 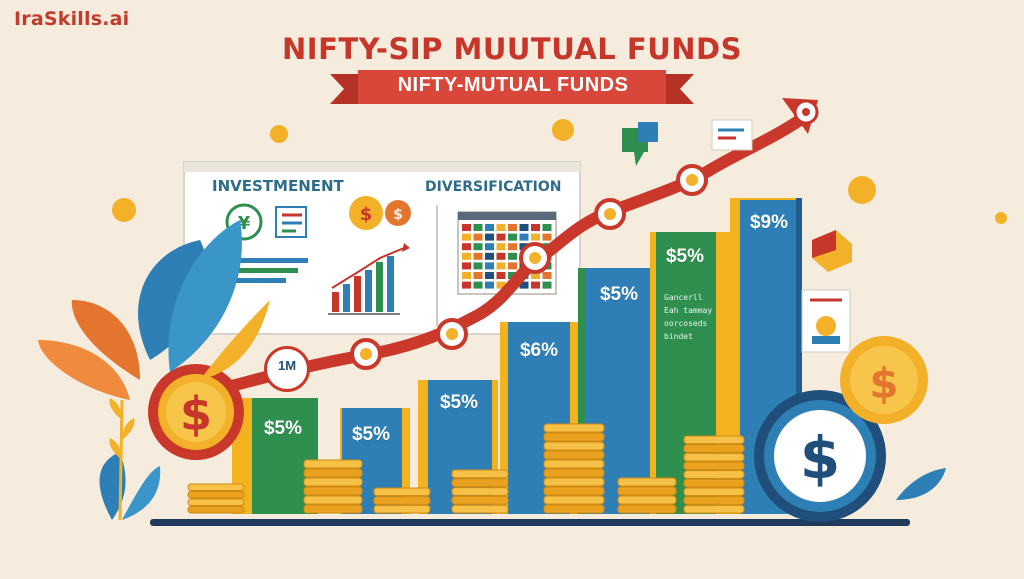 What do you see at coordinates (806, 112) in the screenshot?
I see `target-icon` at bounding box center [806, 112].